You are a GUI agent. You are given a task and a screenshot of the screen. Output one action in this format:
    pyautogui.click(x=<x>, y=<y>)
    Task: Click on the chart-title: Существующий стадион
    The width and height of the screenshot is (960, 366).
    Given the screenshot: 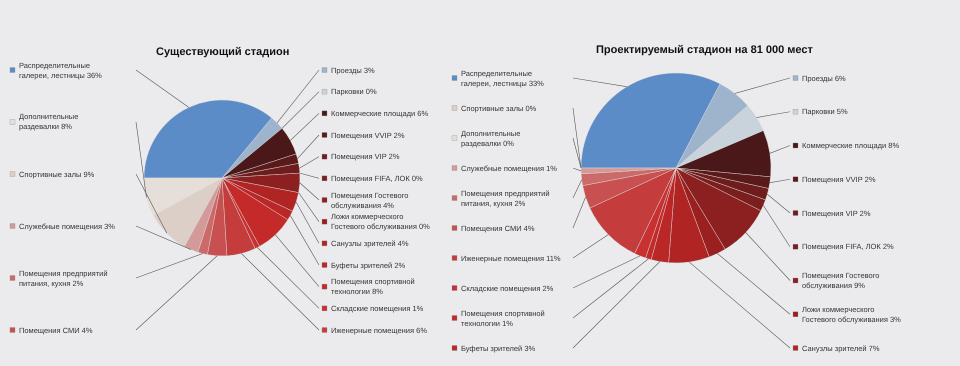 What is the action you would take?
    pyautogui.click(x=223, y=52)
    